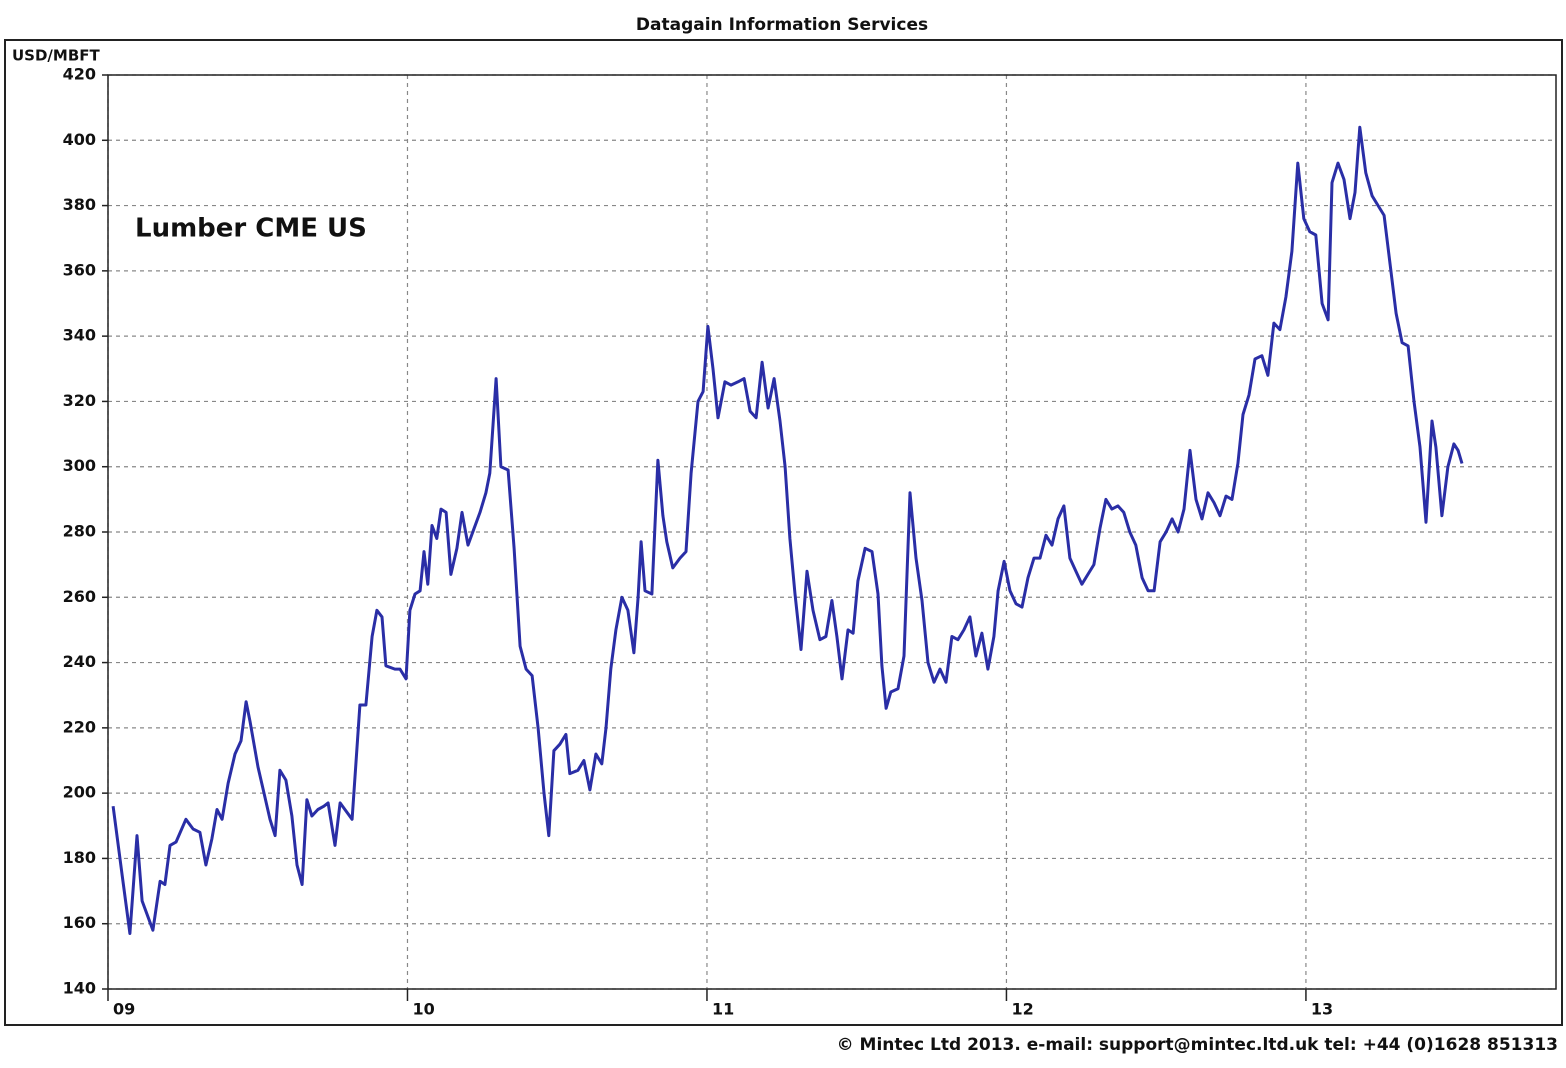 Image resolution: width=1566 pixels, height=1068 pixels. I want to click on y-tick-label: 420, so click(79, 74).